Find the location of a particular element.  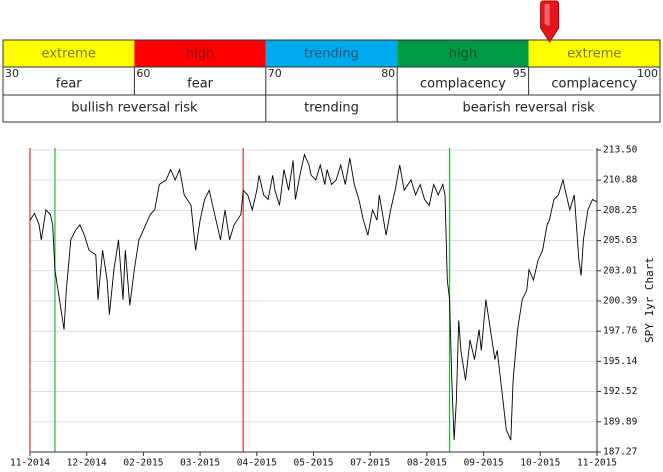

y-tick-label: 195.14 is located at coordinates (620, 361).